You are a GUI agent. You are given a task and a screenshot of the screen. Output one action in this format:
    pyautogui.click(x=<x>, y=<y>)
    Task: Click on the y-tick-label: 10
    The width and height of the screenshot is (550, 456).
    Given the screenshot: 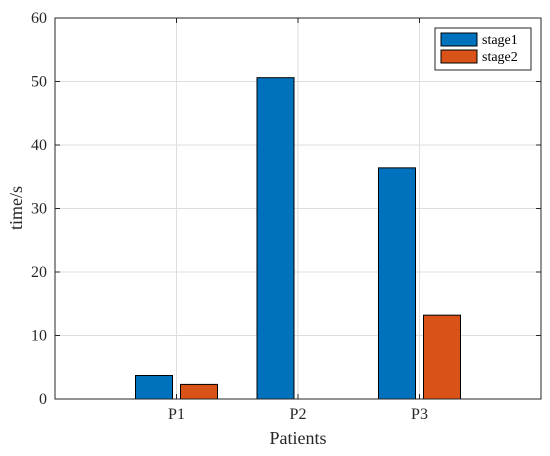 What is the action you would take?
    pyautogui.click(x=39, y=336)
    